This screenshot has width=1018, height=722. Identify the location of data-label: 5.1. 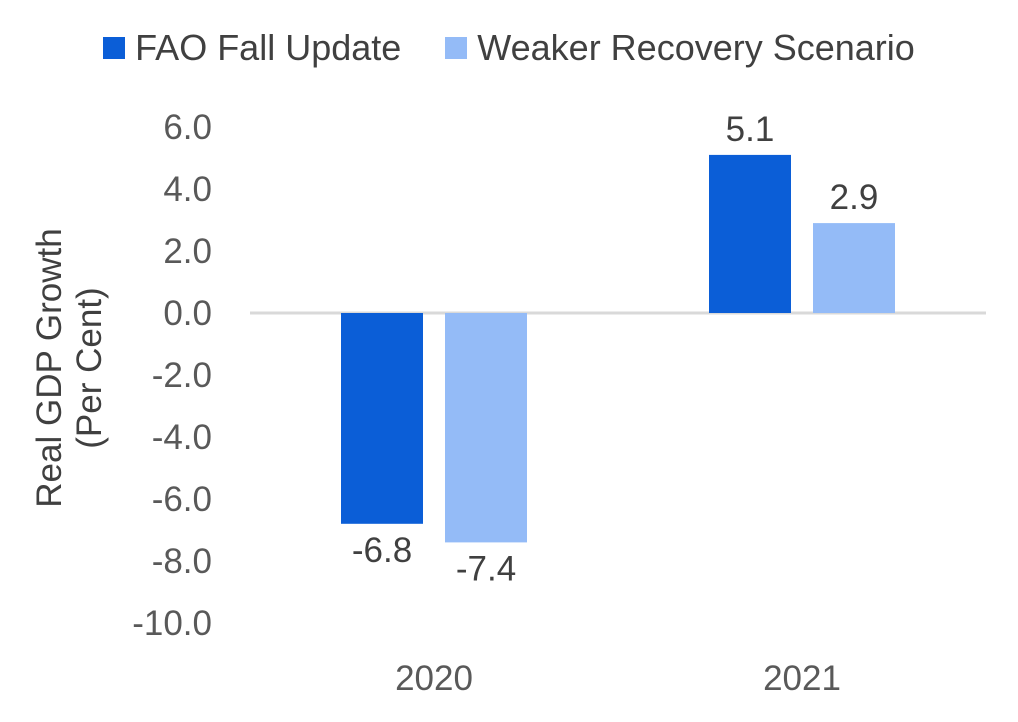
(750, 129).